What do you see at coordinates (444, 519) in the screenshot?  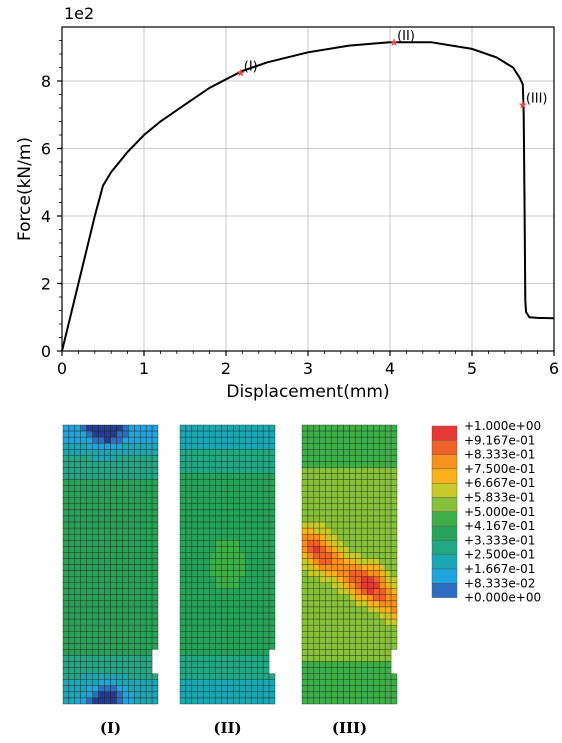 I see `legend-swatch` at bounding box center [444, 519].